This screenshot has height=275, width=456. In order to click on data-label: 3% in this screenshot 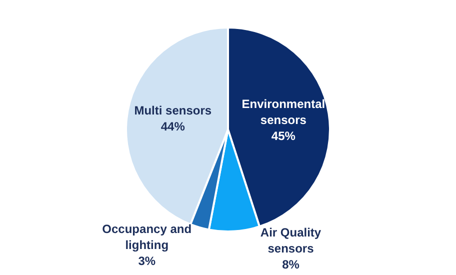, I will do `click(147, 261)`.